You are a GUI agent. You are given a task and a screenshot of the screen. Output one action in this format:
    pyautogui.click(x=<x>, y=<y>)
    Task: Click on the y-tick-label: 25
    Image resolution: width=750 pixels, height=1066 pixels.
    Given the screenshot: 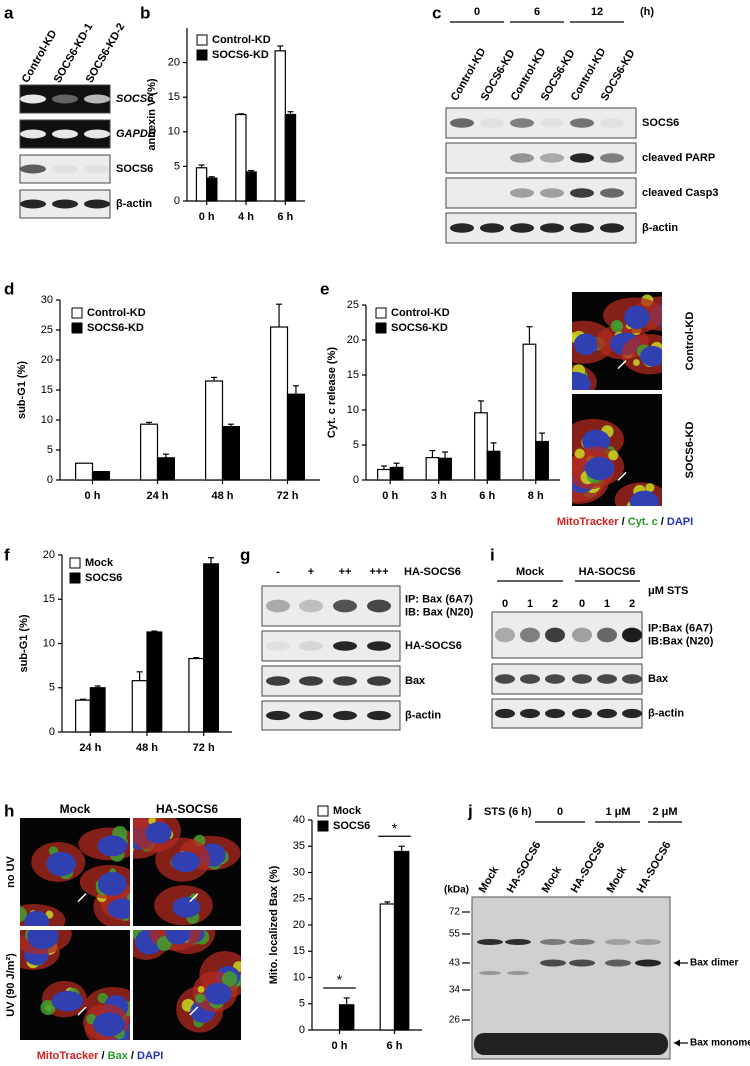 What is the action you would take?
    pyautogui.click(x=353, y=305)
    